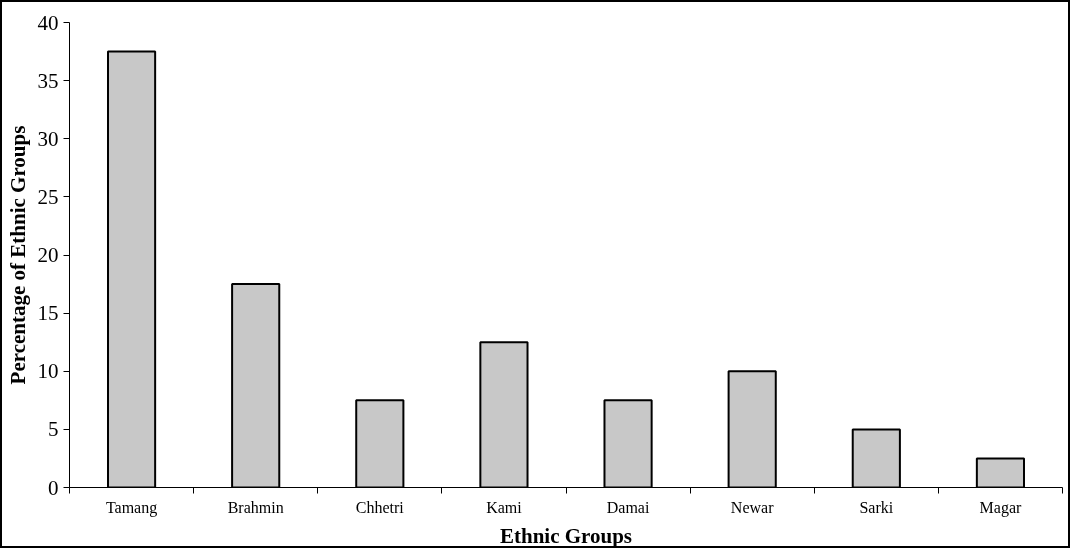 The width and height of the screenshot is (1080, 558). What do you see at coordinates (53, 487) in the screenshot?
I see `y-tick-label: 0` at bounding box center [53, 487].